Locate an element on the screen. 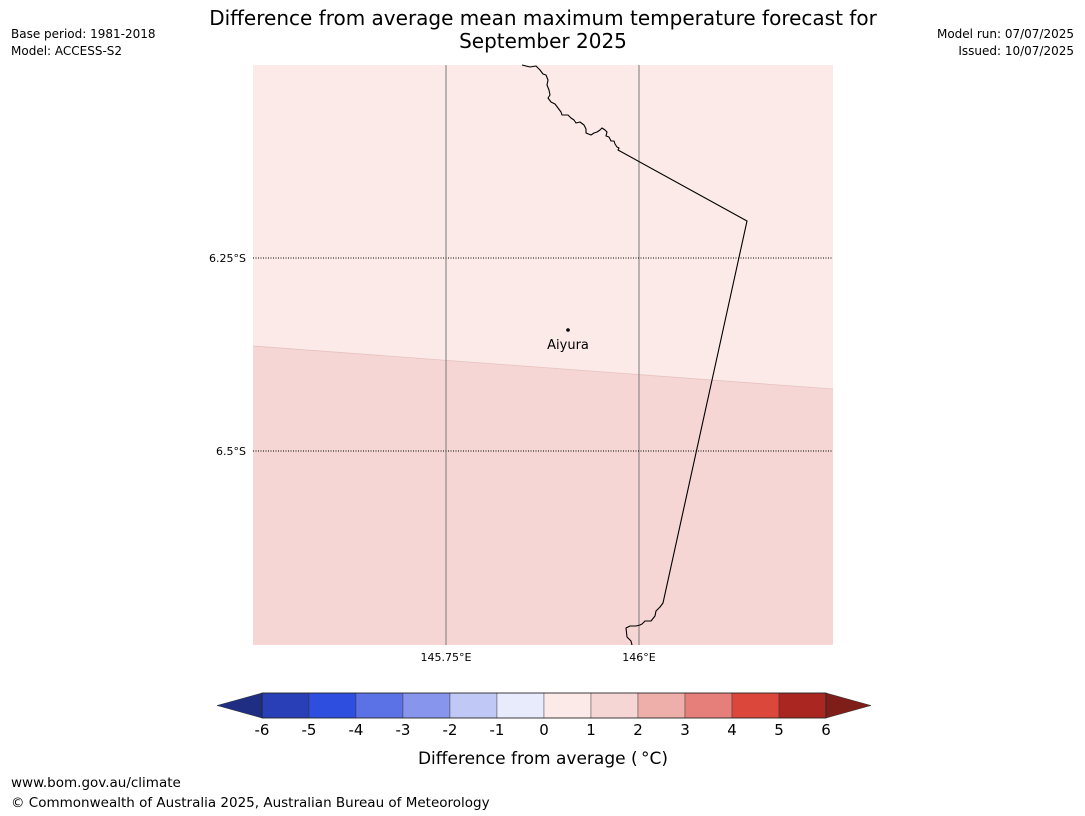 This screenshot has width=1085, height=816. colorbar-tick-label: -6 is located at coordinates (262, 730).